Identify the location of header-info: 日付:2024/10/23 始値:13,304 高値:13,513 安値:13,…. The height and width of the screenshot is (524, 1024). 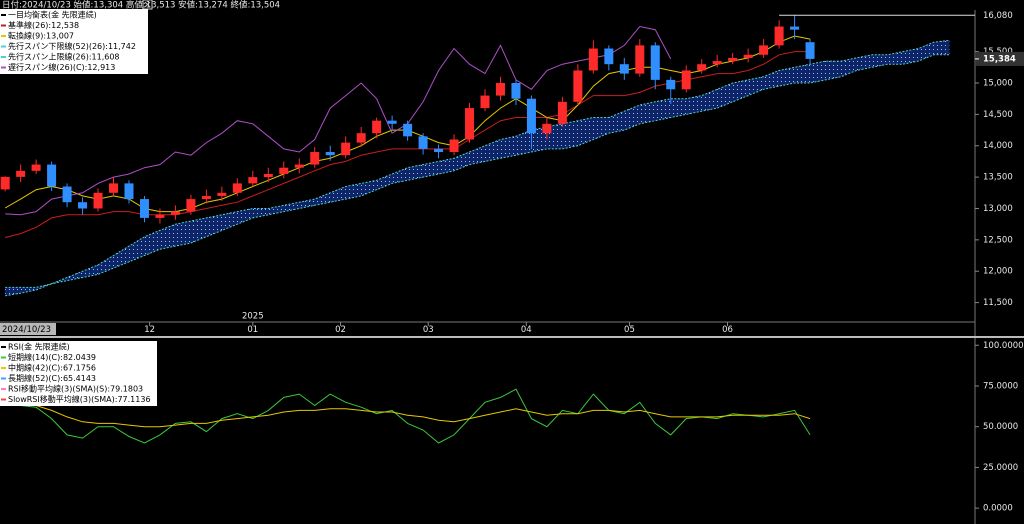
(141, 5).